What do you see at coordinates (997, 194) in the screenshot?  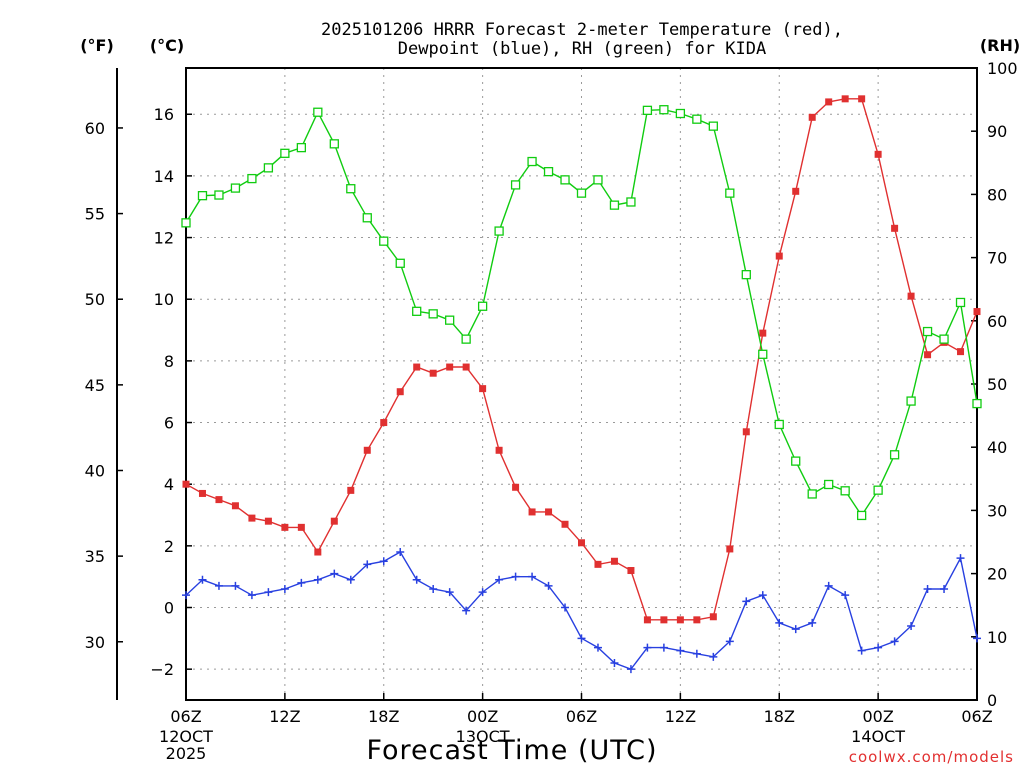 I see `rh-tick-label: 80` at bounding box center [997, 194].